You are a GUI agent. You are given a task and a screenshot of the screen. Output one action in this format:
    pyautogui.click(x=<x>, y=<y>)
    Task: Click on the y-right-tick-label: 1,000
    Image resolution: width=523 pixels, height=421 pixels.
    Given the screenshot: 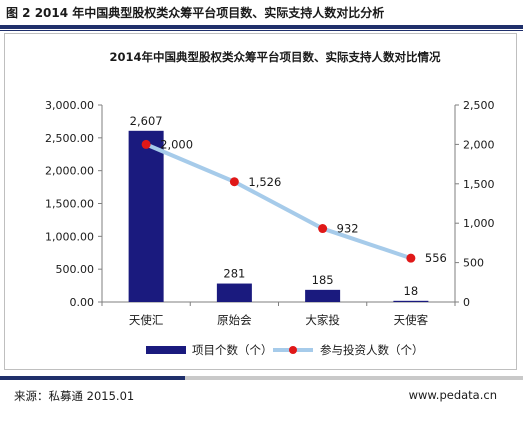 What is the action you would take?
    pyautogui.click(x=479, y=223)
    